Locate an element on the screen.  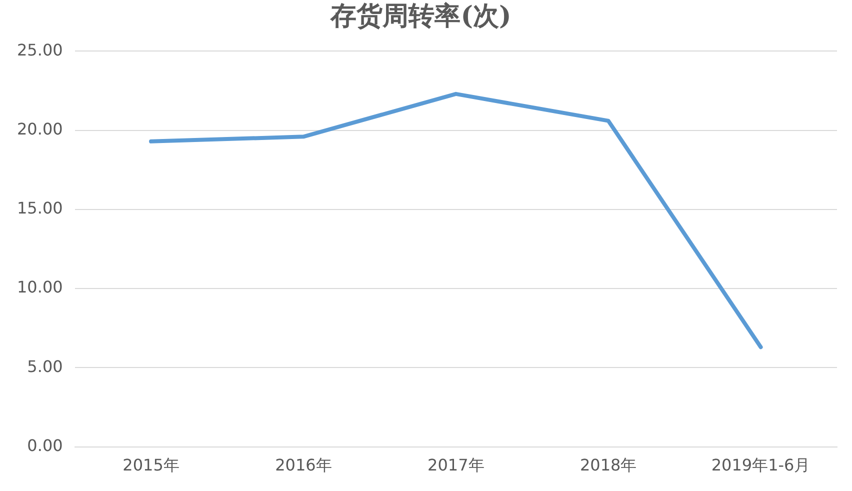
y-tick-label: 15.00 is located at coordinates (39, 208).